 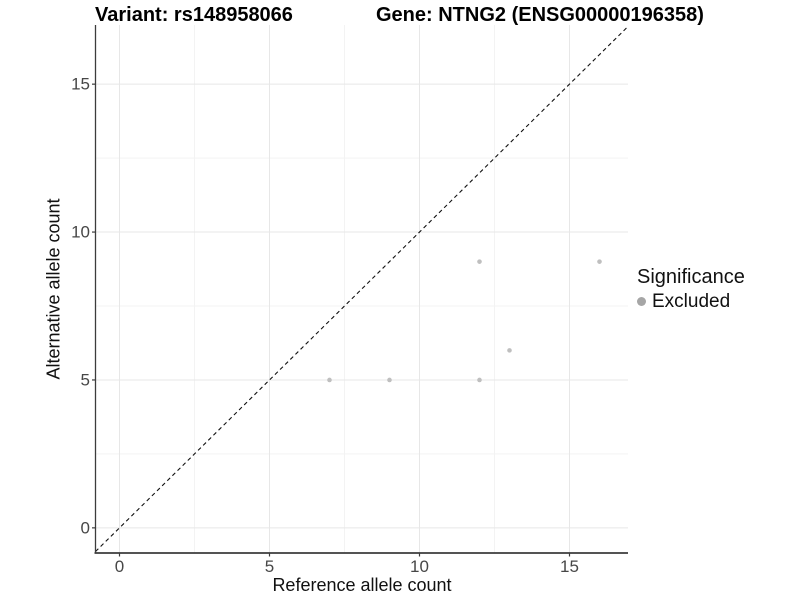 I want to click on y-tick-label: 5, so click(x=85, y=380).